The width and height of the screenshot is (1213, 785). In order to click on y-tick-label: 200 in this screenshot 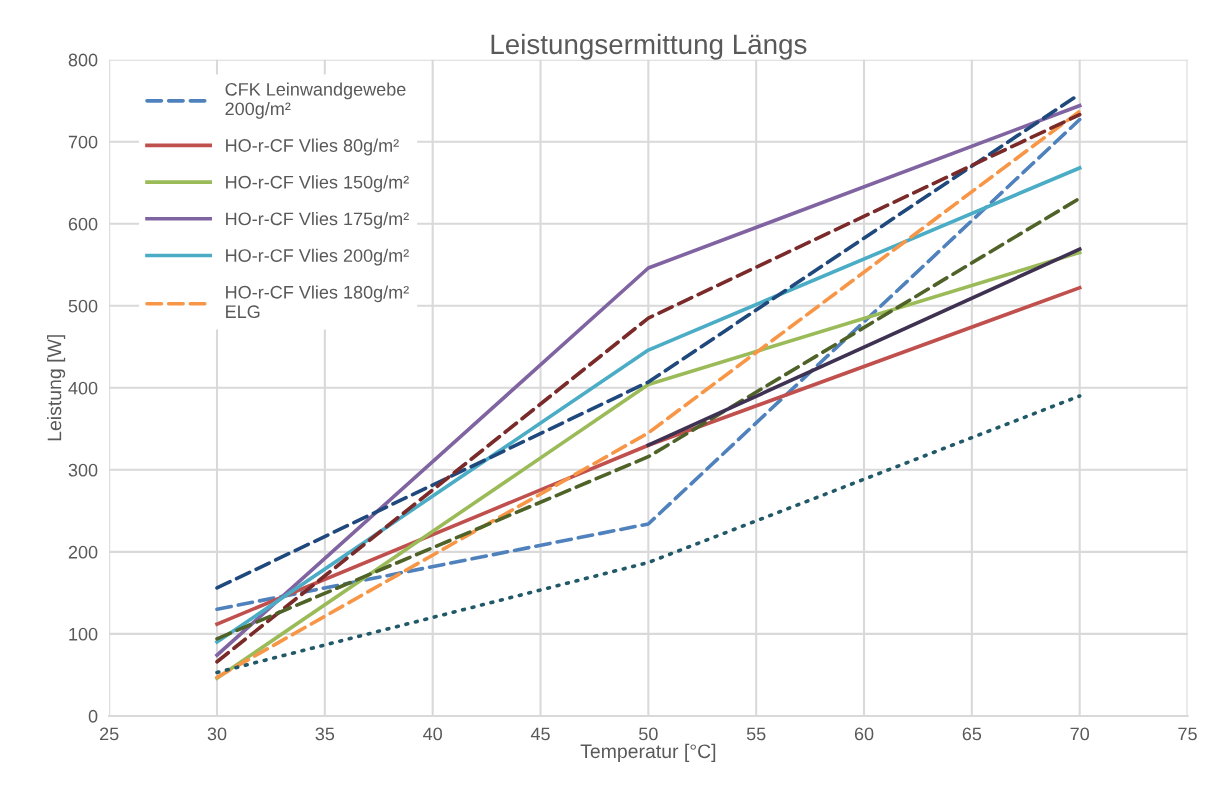, I will do `click(83, 552)`.